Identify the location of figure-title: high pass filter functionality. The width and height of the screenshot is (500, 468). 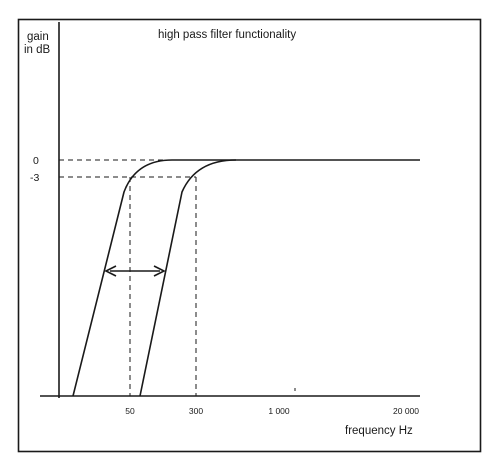
(227, 35).